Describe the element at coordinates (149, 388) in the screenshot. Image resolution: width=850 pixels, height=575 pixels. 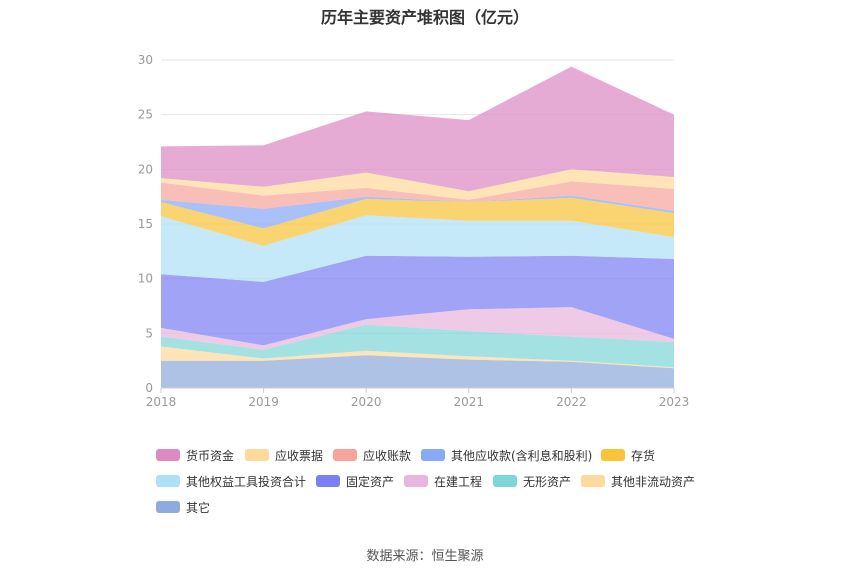
I see `y-tick-label: 0` at that location.